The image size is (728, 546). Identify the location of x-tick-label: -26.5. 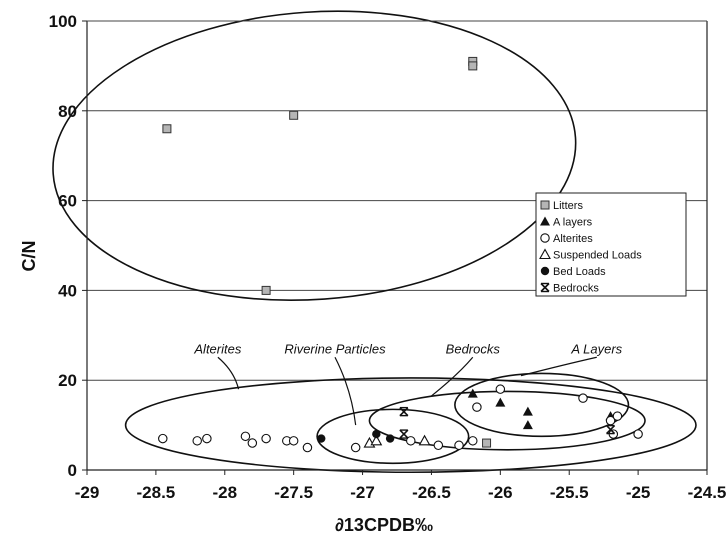
(431, 492).